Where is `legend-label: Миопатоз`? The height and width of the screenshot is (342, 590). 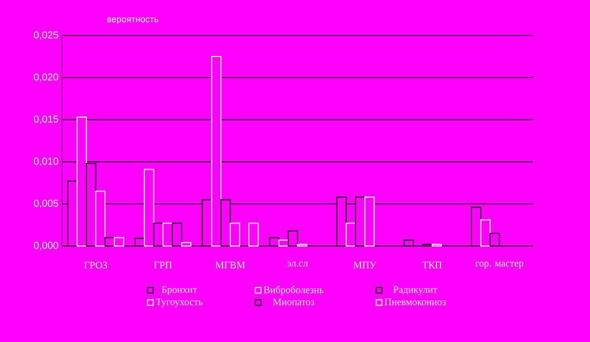
legend-label: Миопатоз is located at coordinates (293, 302).